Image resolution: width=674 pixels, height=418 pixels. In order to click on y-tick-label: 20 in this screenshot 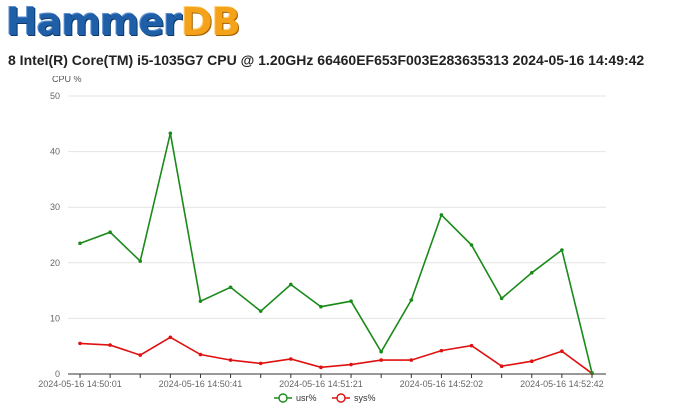, I will do `click(55, 263)`.